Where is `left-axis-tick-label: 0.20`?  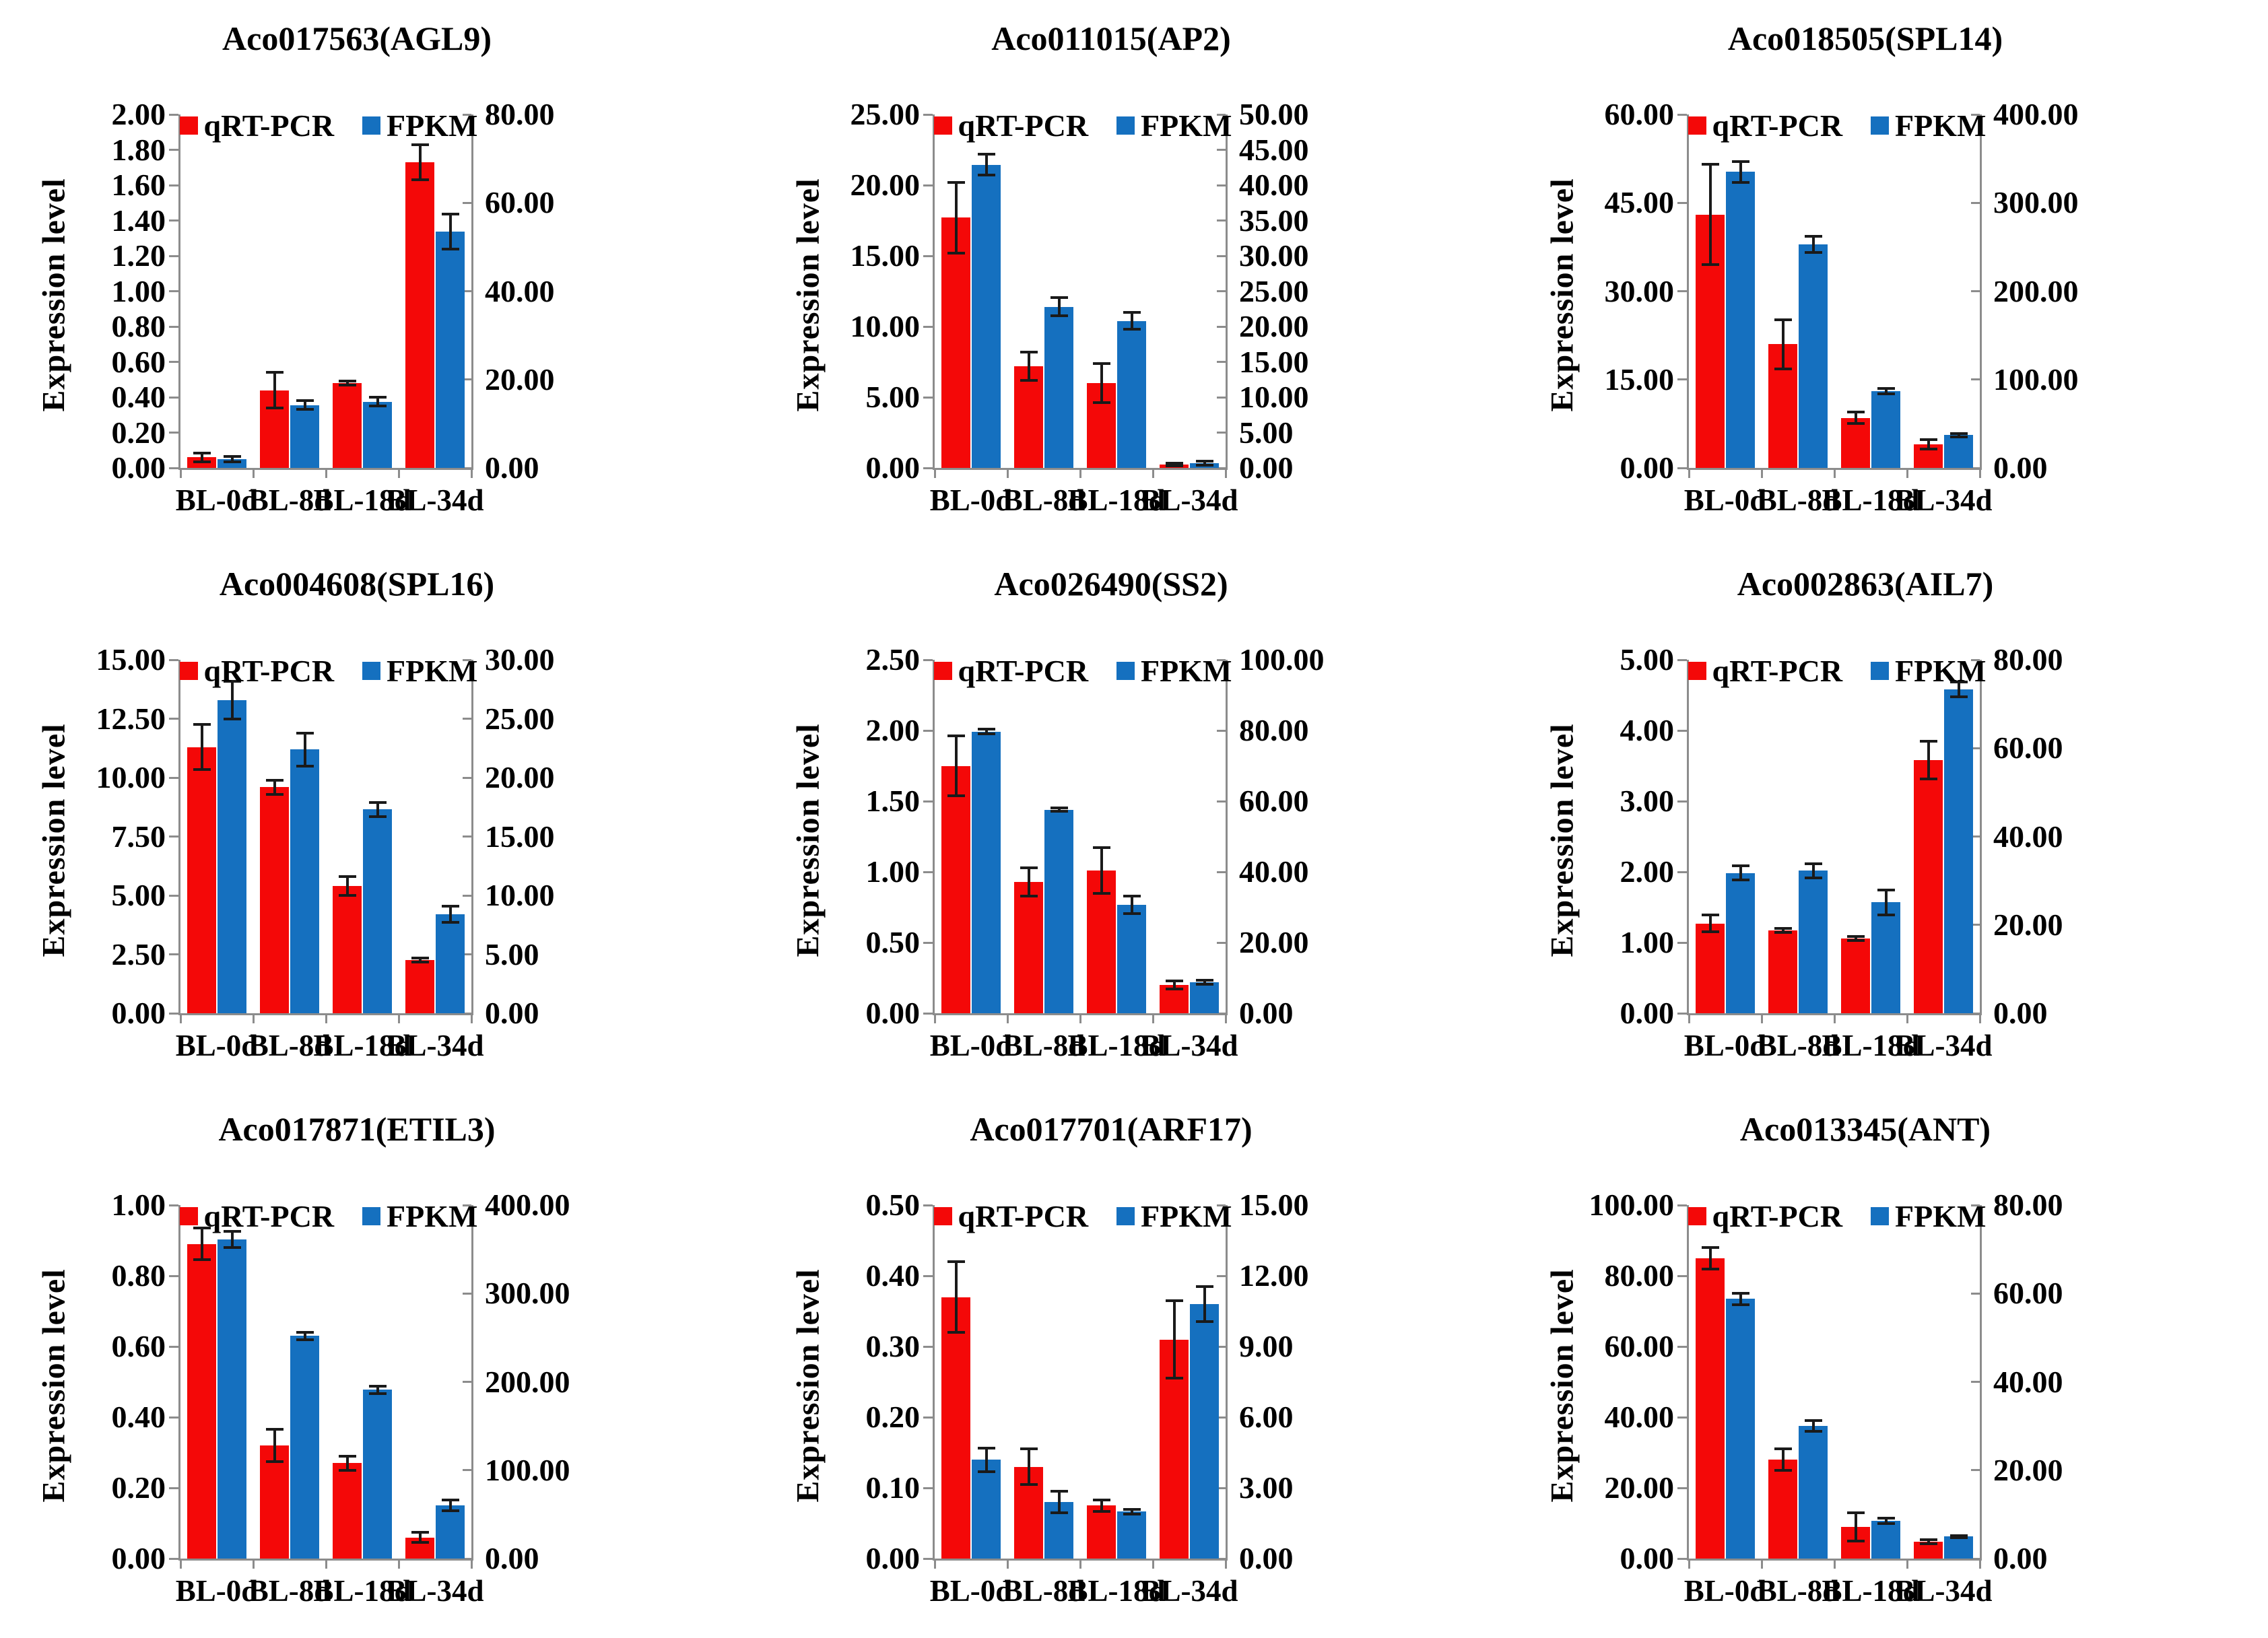 left-axis-tick-label: 0.20 is located at coordinates (138, 1488).